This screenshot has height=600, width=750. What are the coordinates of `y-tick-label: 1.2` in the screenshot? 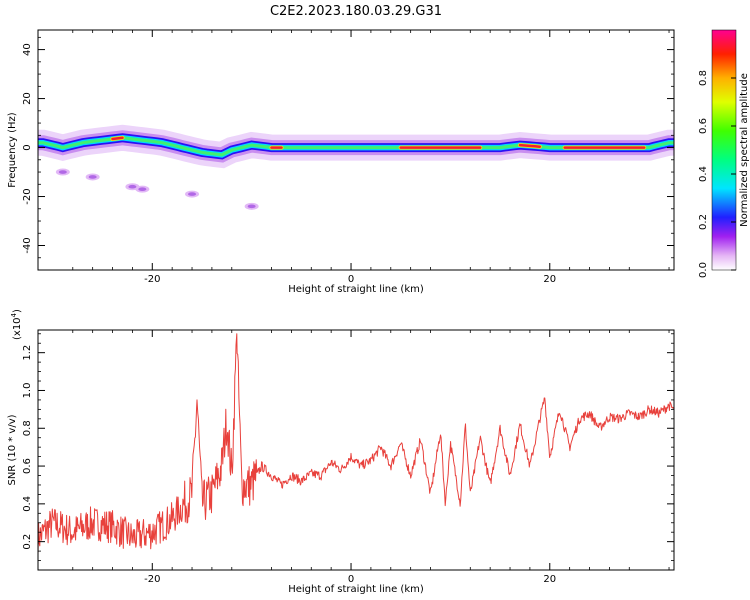 It's located at (27, 353).